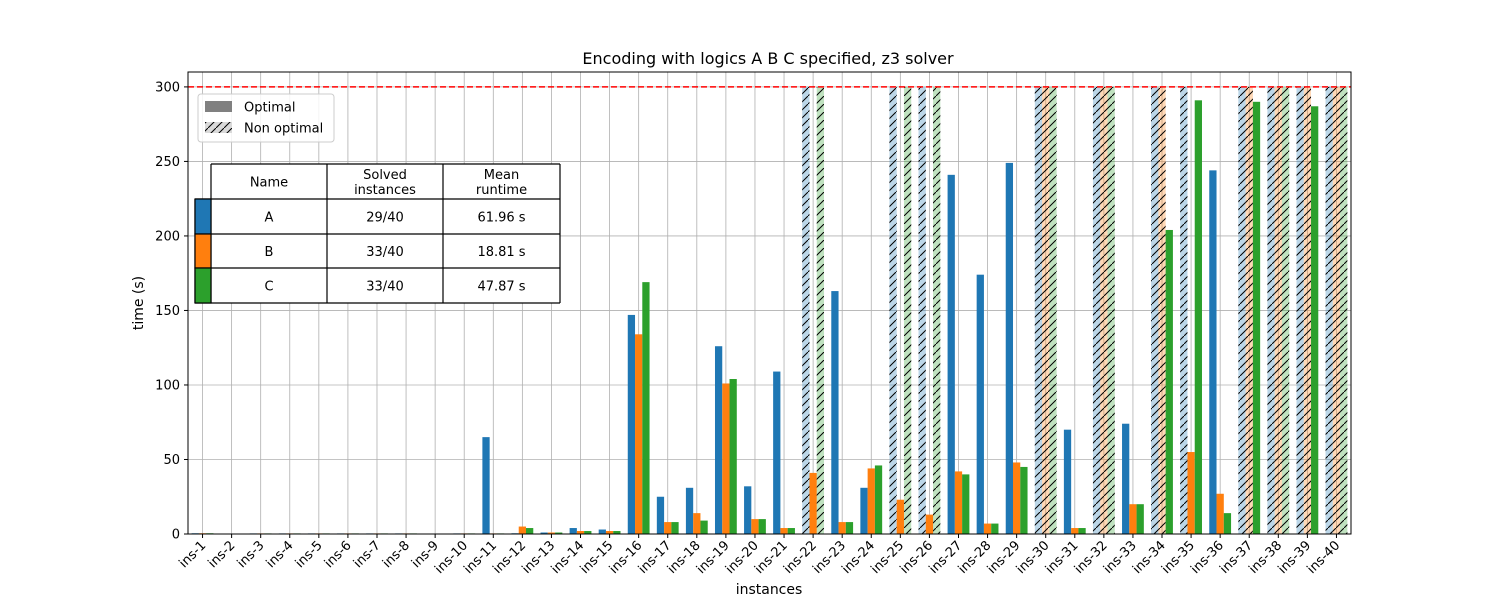  What do you see at coordinates (338, 554) in the screenshot?
I see `x-tick-label: ins-6` at bounding box center [338, 554].